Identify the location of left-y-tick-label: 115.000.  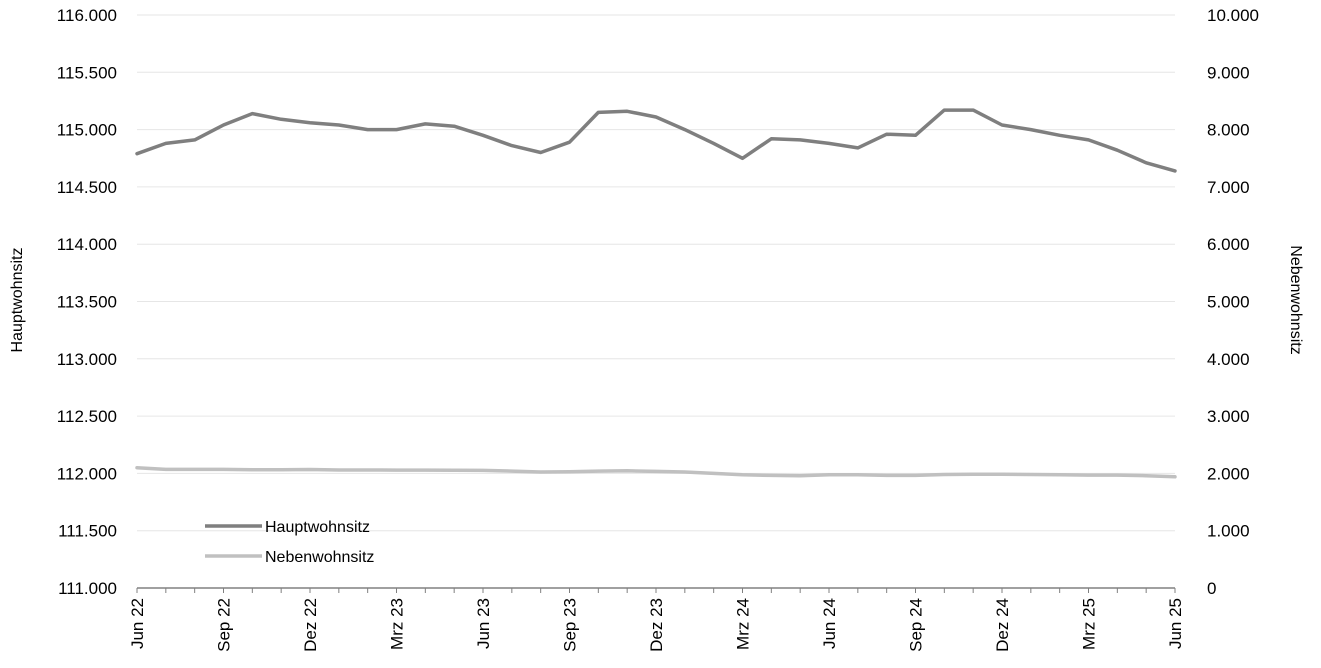
(87, 130).